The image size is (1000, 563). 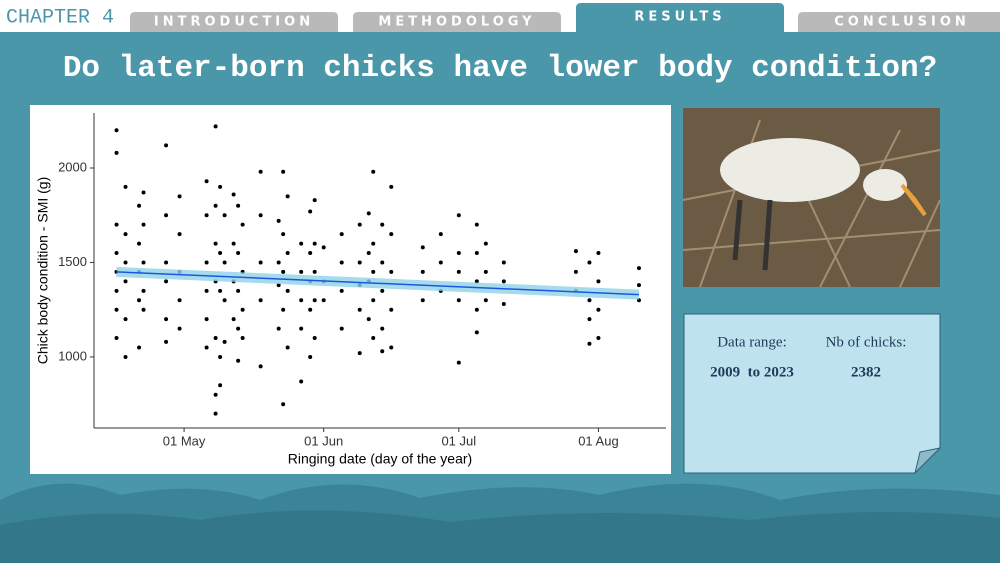 I want to click on photo-bird-head, so click(x=885, y=185).